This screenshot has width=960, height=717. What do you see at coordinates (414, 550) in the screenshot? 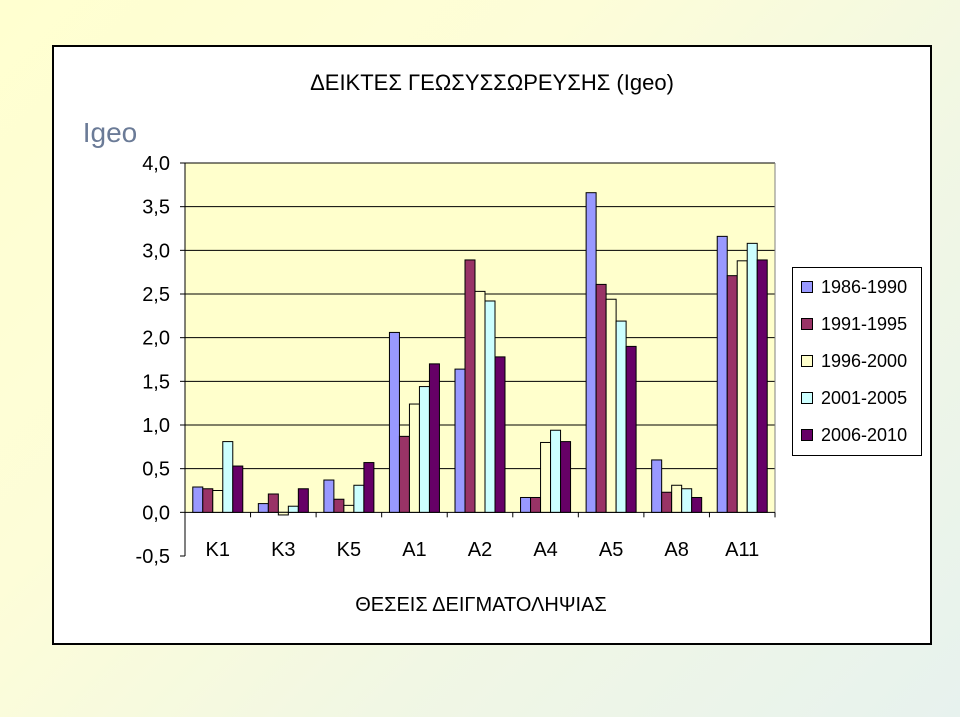
I see `x-tick-label: A1` at bounding box center [414, 550].